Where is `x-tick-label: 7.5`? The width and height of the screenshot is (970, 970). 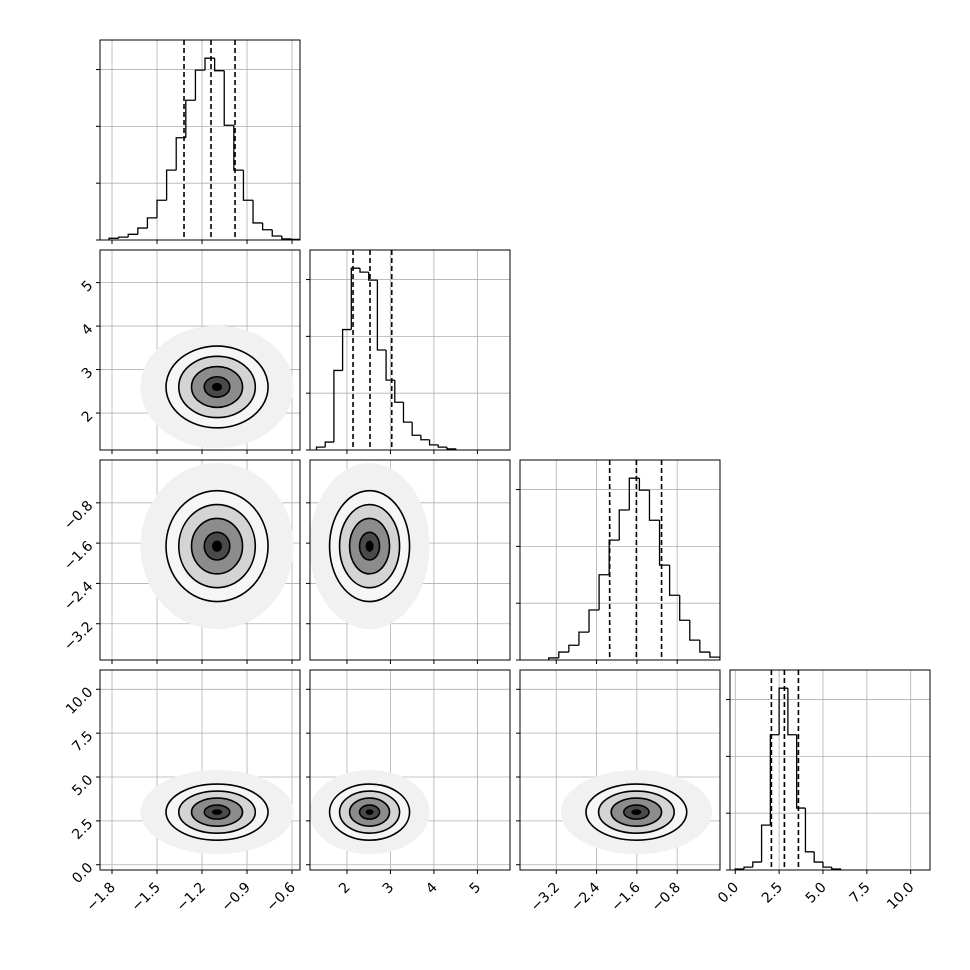
x-tick-label: 7.5 is located at coordinates (860, 893).